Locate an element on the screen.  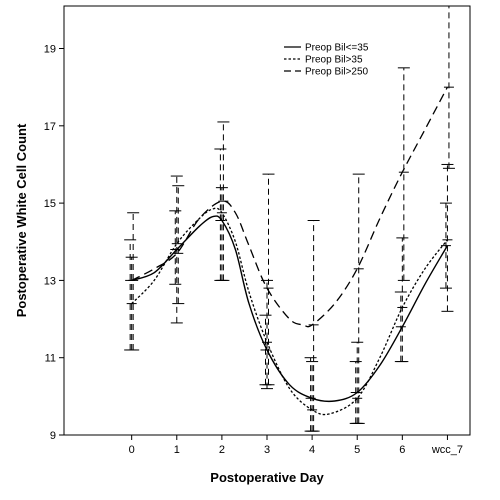
y-tick-label: 11 is located at coordinates (50, 359).